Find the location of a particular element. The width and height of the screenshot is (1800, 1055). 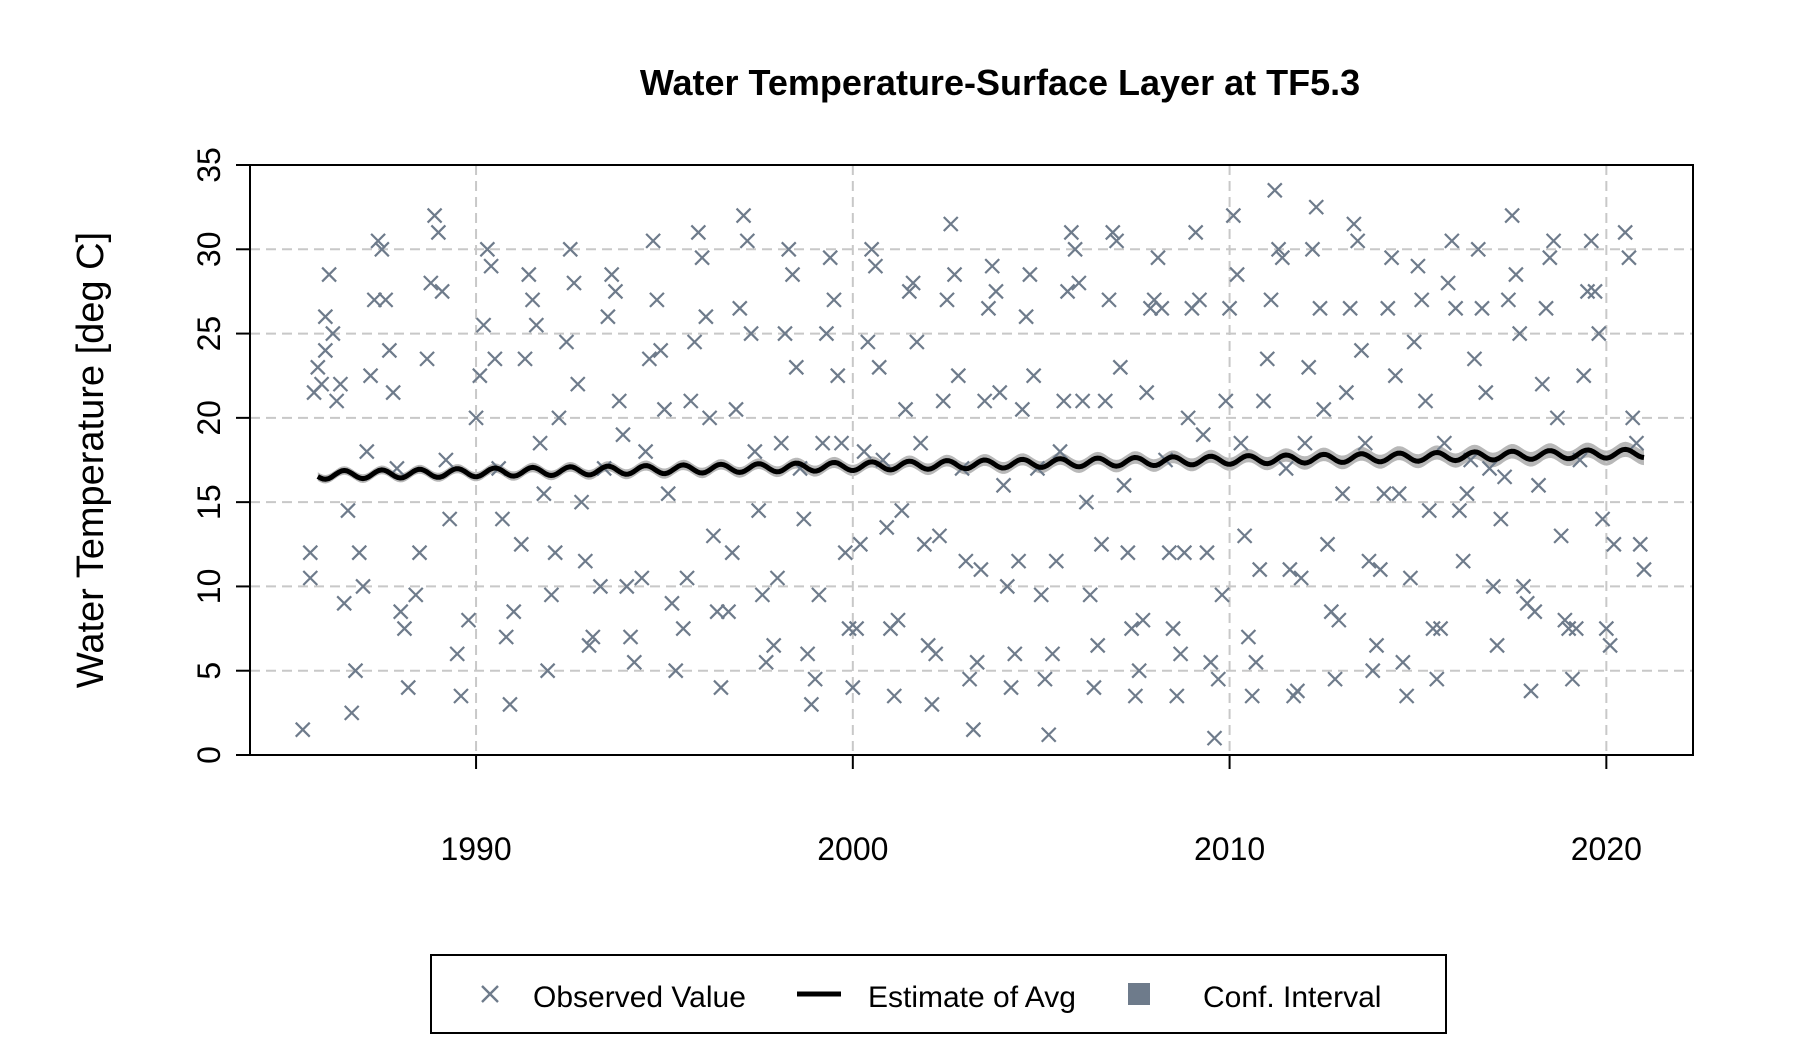

x-tick-label: 2010 is located at coordinates (1229, 849).